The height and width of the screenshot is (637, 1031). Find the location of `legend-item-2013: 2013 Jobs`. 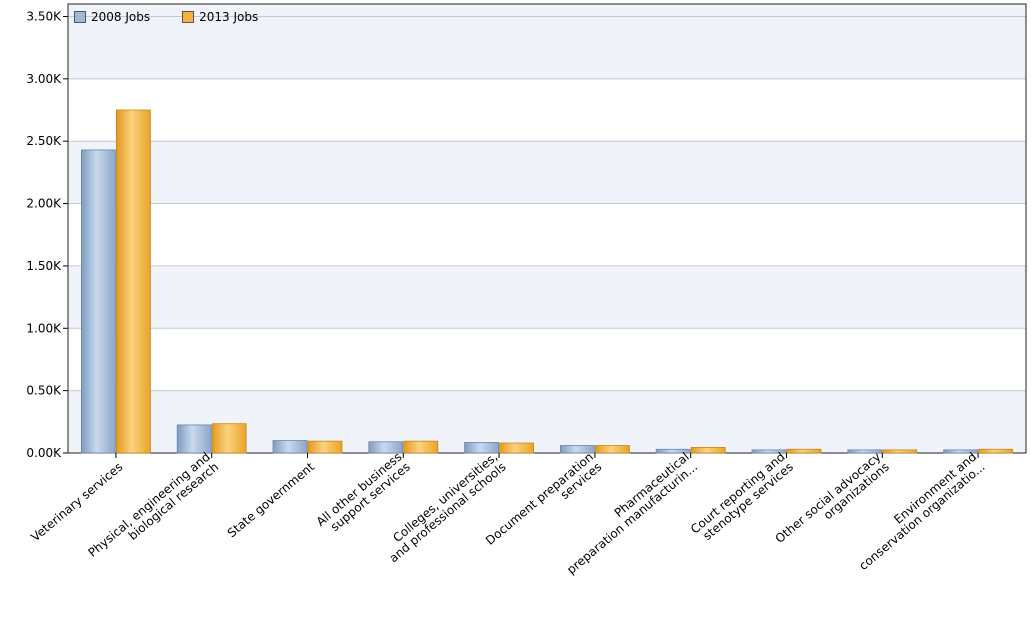

legend-item-2013: 2013 Jobs is located at coordinates (220, 17).